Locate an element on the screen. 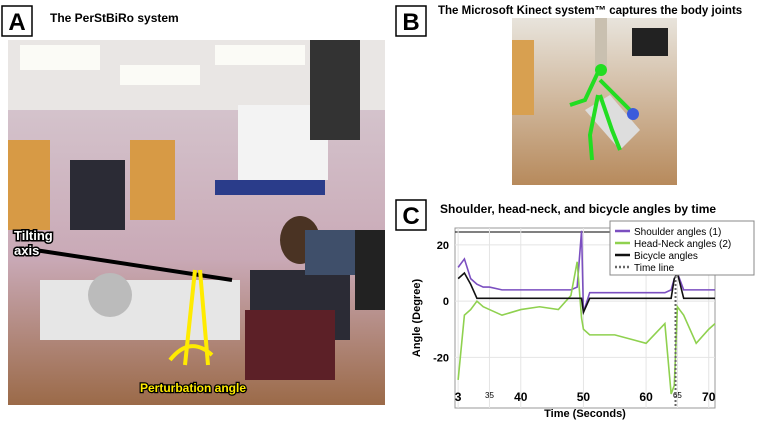  x-tick-label: 65 is located at coordinates (677, 395).